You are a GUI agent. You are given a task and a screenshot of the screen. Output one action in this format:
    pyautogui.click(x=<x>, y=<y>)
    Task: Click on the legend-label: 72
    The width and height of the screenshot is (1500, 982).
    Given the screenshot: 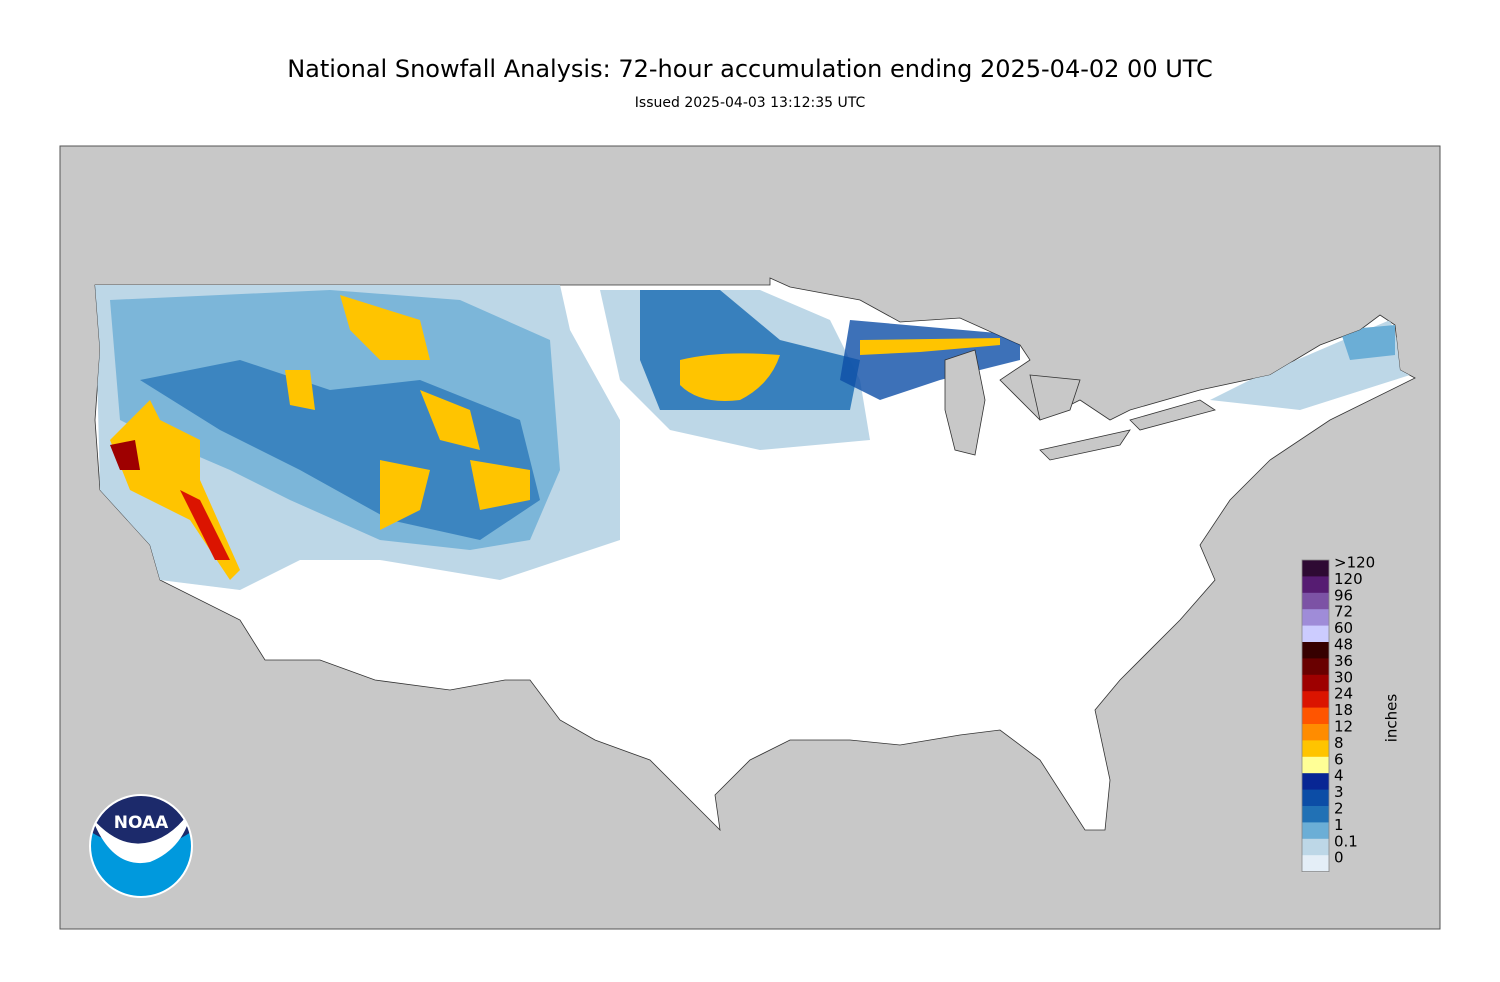 What is the action you would take?
    pyautogui.click(x=1343, y=612)
    